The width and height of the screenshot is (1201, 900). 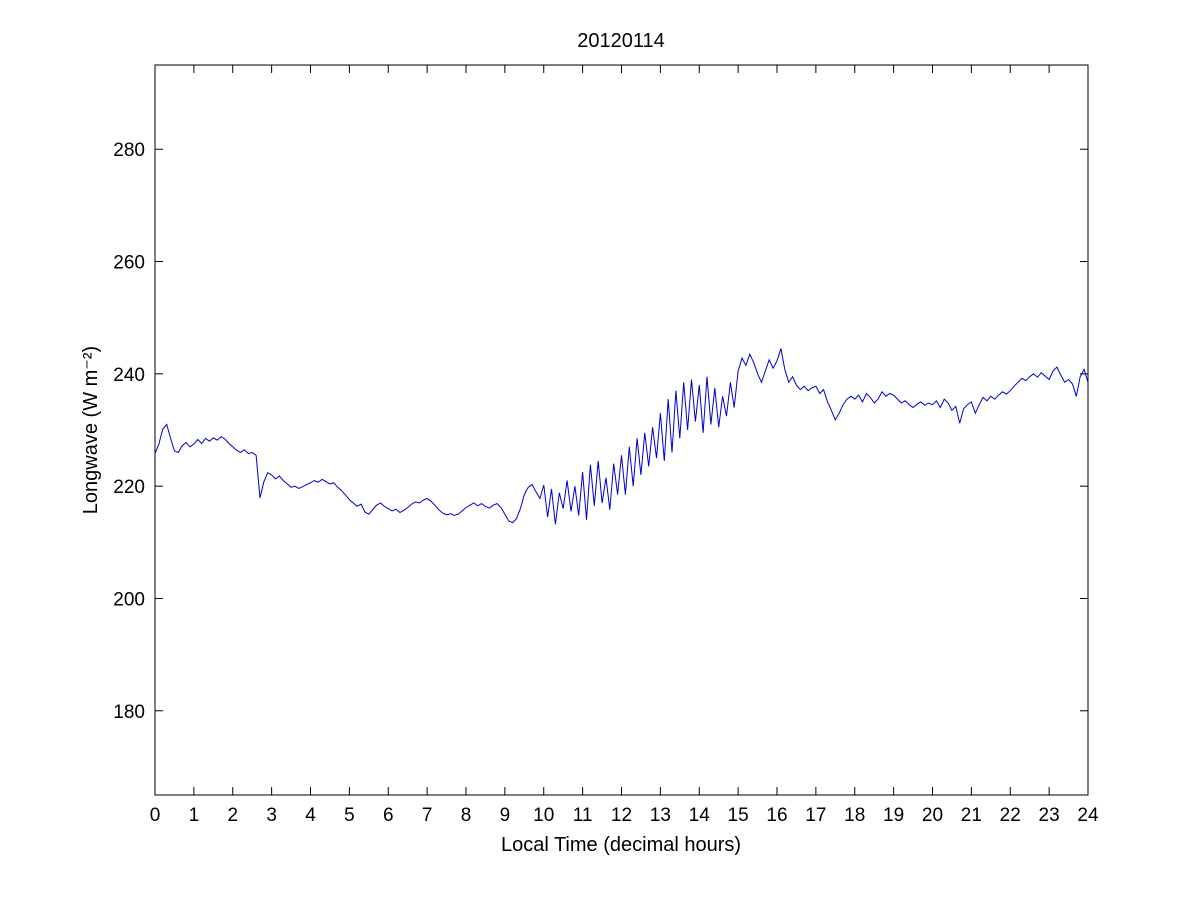 I want to click on x-tick-label: 21, so click(x=971, y=815).